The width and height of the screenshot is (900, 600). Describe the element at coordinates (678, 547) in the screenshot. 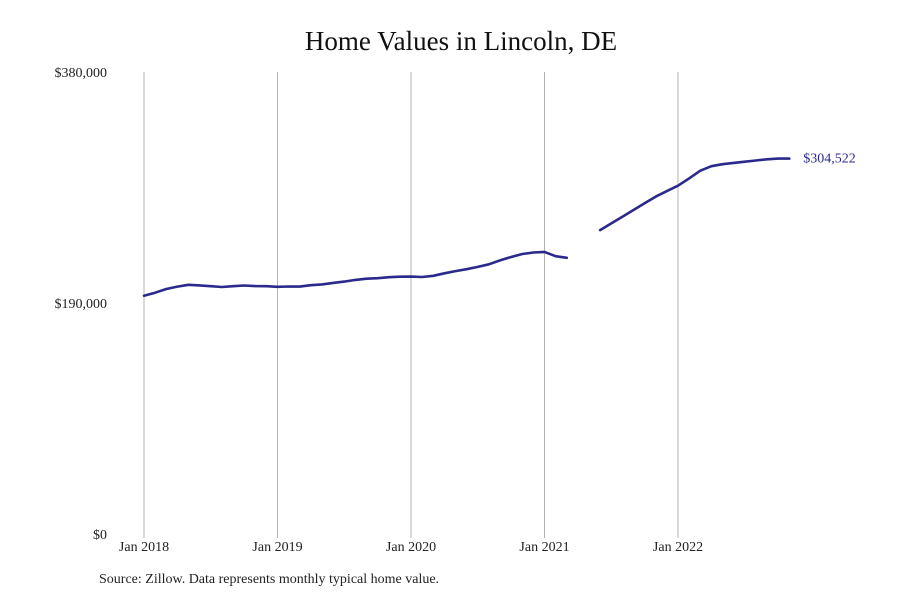

I see `x-tick-label: Jan 2022` at that location.